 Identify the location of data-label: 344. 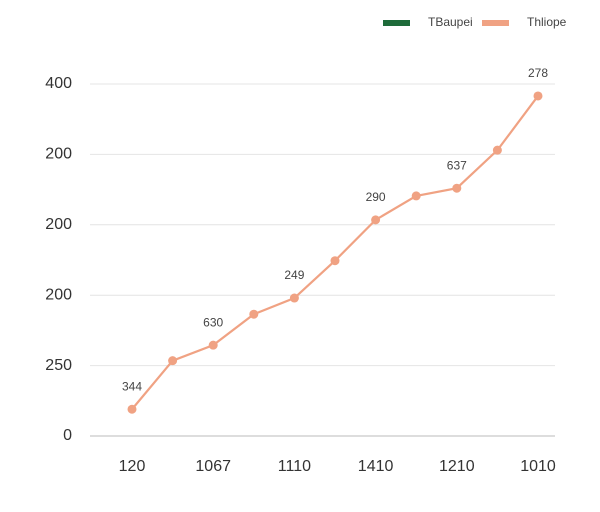
(132, 386).